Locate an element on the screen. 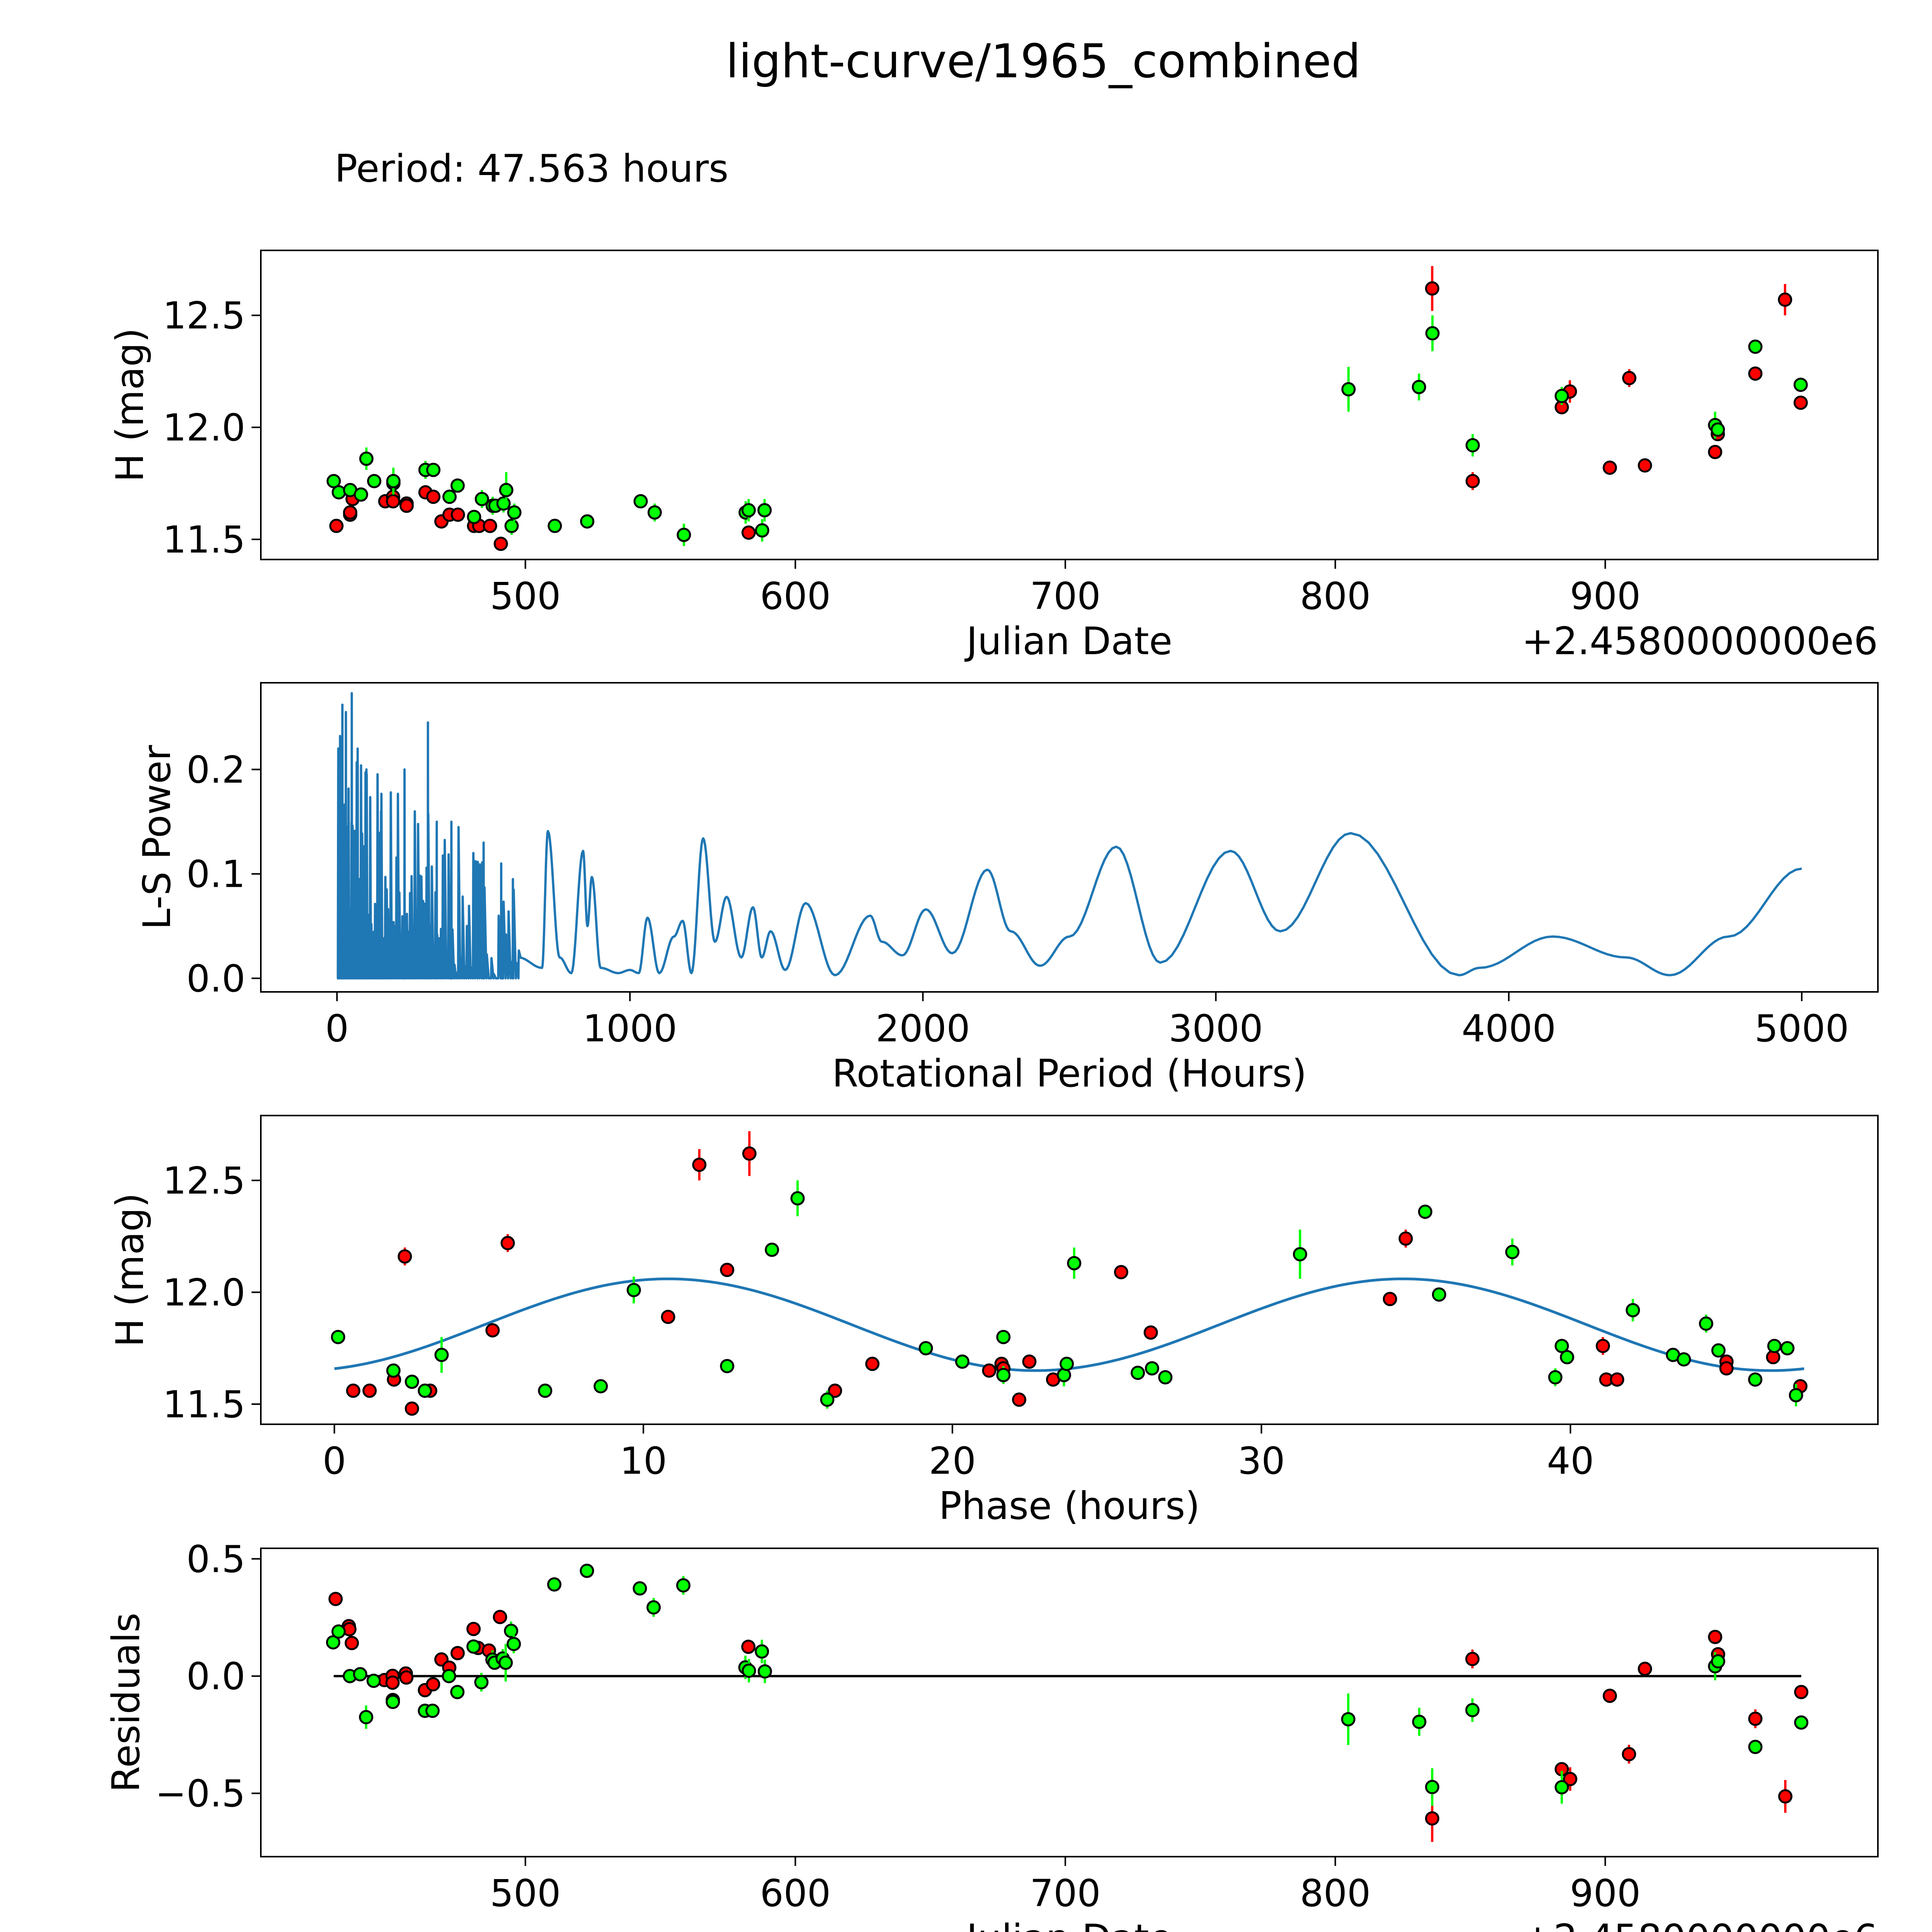 Image resolution: width=1932 pixels, height=1932 pixels. y-tick-label: 12.5 is located at coordinates (204, 1180).